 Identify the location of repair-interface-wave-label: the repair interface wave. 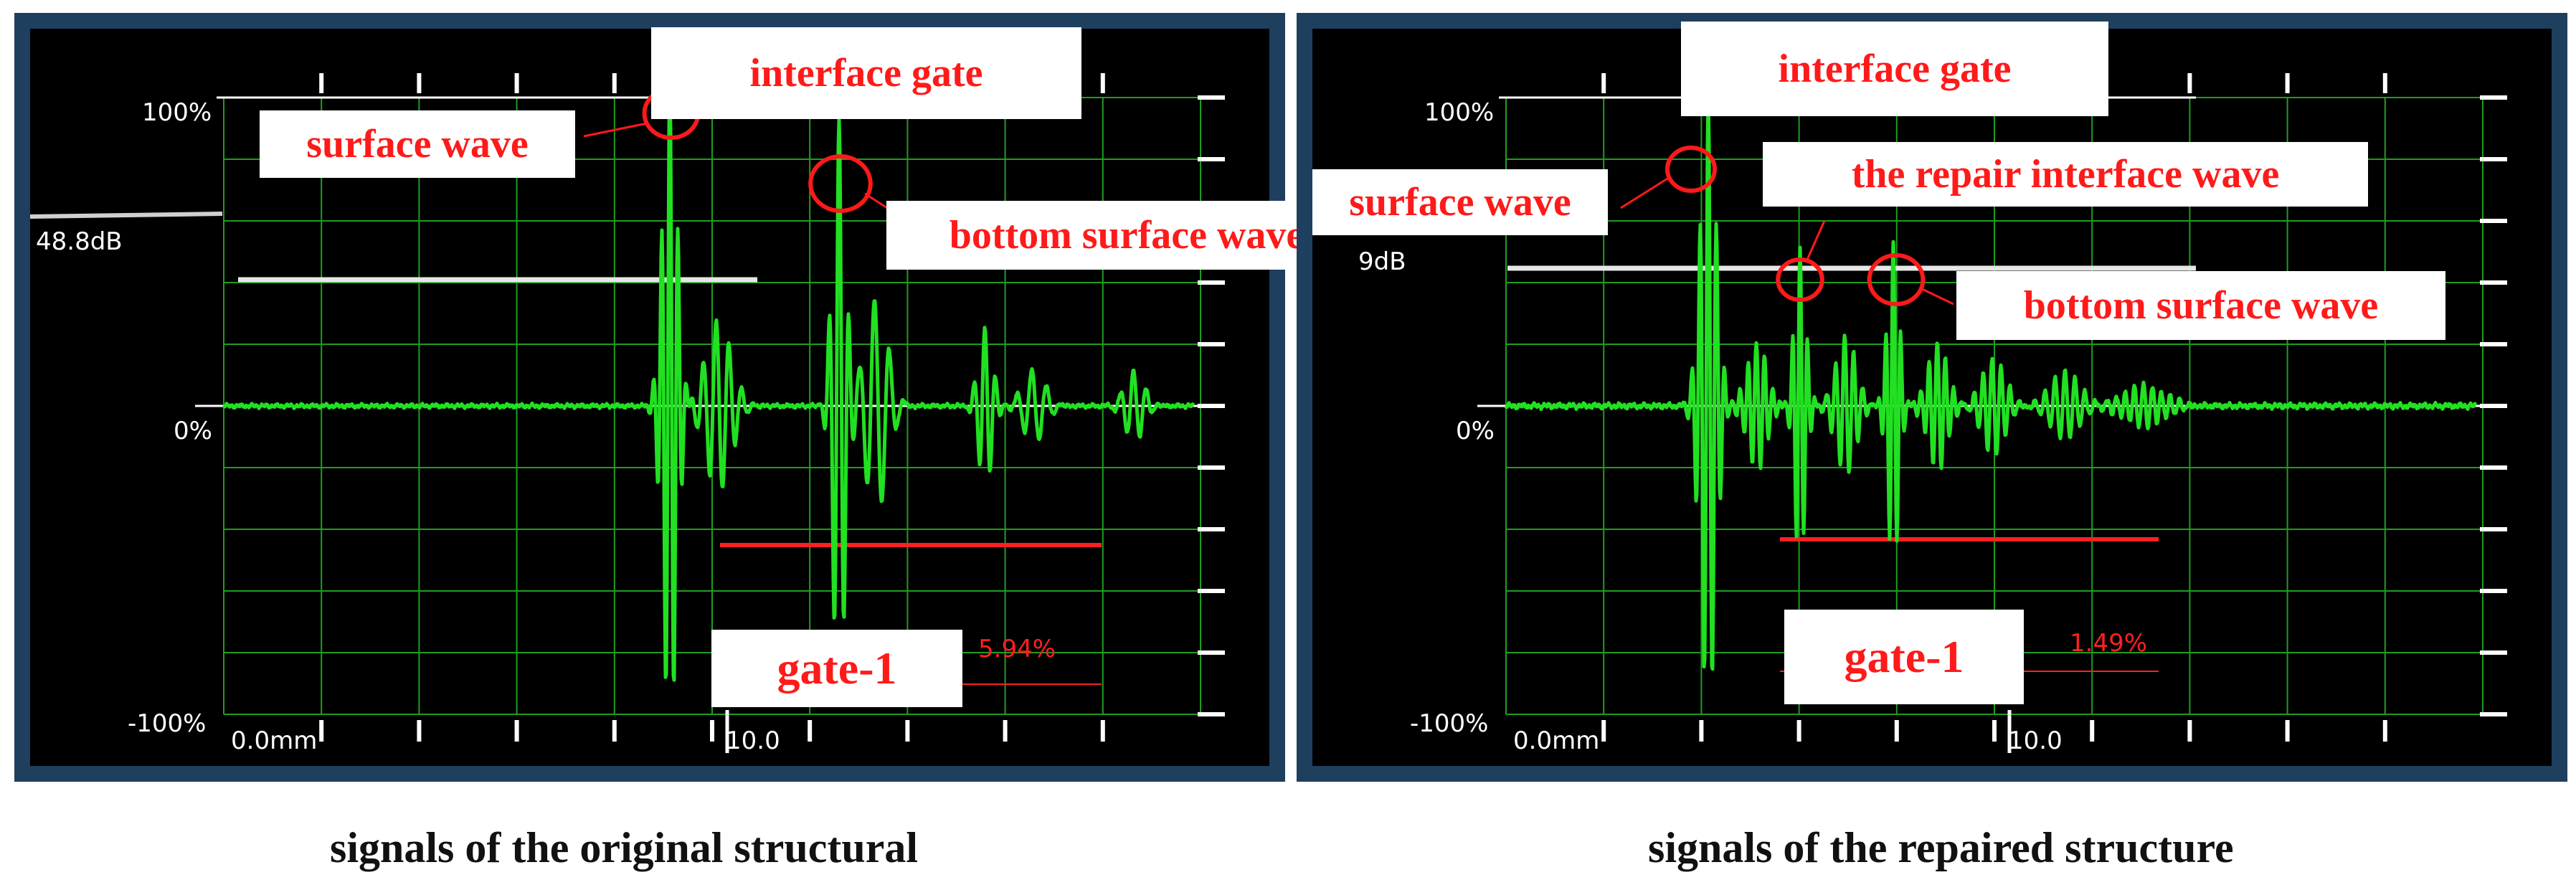
(2065, 174).